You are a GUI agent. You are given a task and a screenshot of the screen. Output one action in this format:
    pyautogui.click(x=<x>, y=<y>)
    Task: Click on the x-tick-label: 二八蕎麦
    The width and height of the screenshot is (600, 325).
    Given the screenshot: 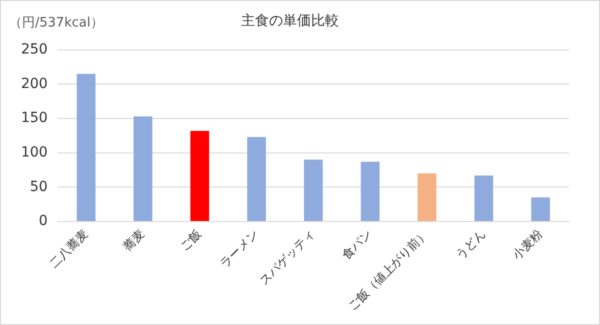 What is the action you would take?
    pyautogui.click(x=68, y=248)
    